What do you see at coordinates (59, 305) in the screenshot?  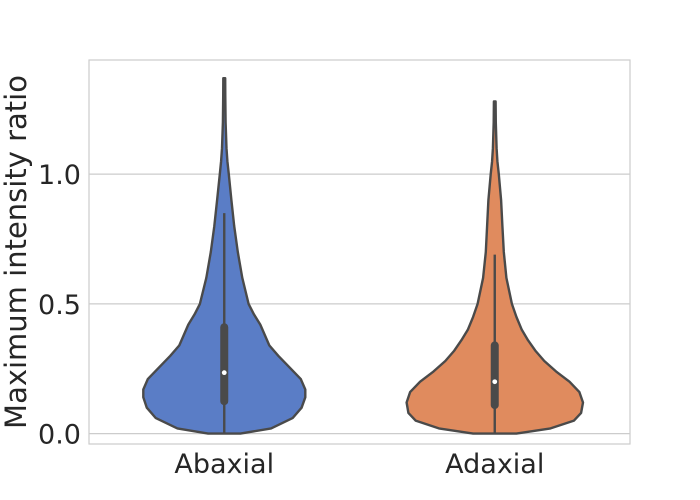 I see `y-tick-label: 0.5` at bounding box center [59, 305].